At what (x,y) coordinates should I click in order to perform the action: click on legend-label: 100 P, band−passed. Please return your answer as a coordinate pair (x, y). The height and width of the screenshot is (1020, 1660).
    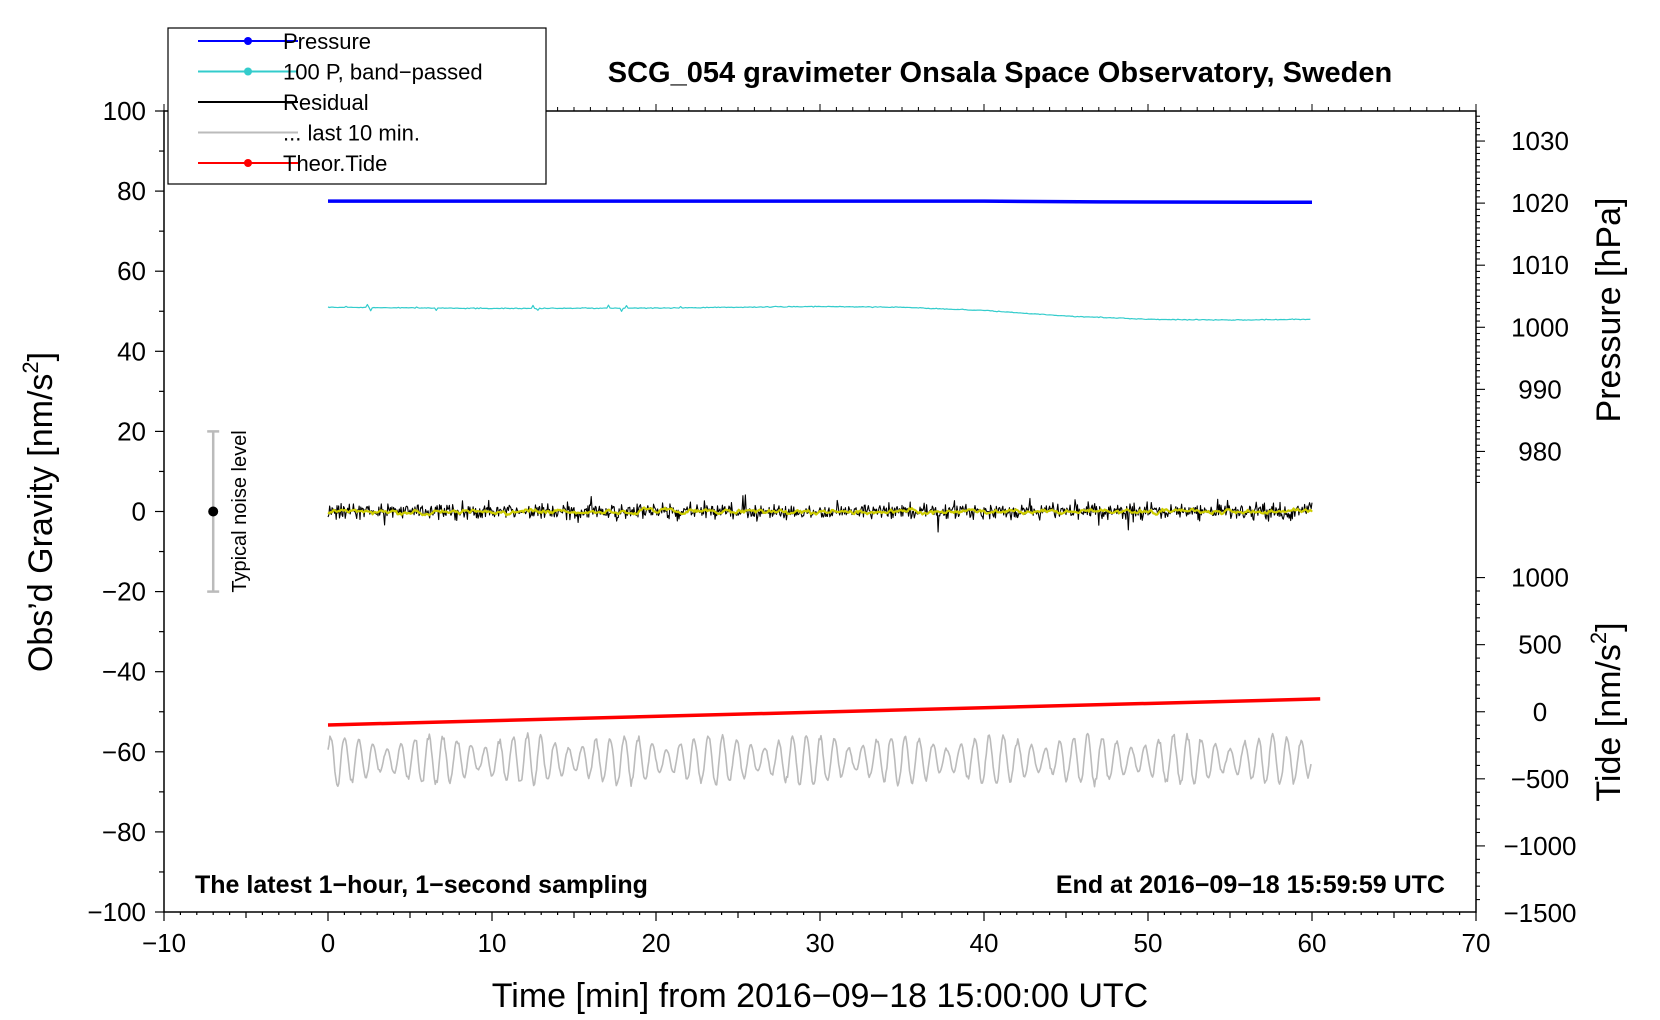
    Looking at the image, I should click on (383, 72).